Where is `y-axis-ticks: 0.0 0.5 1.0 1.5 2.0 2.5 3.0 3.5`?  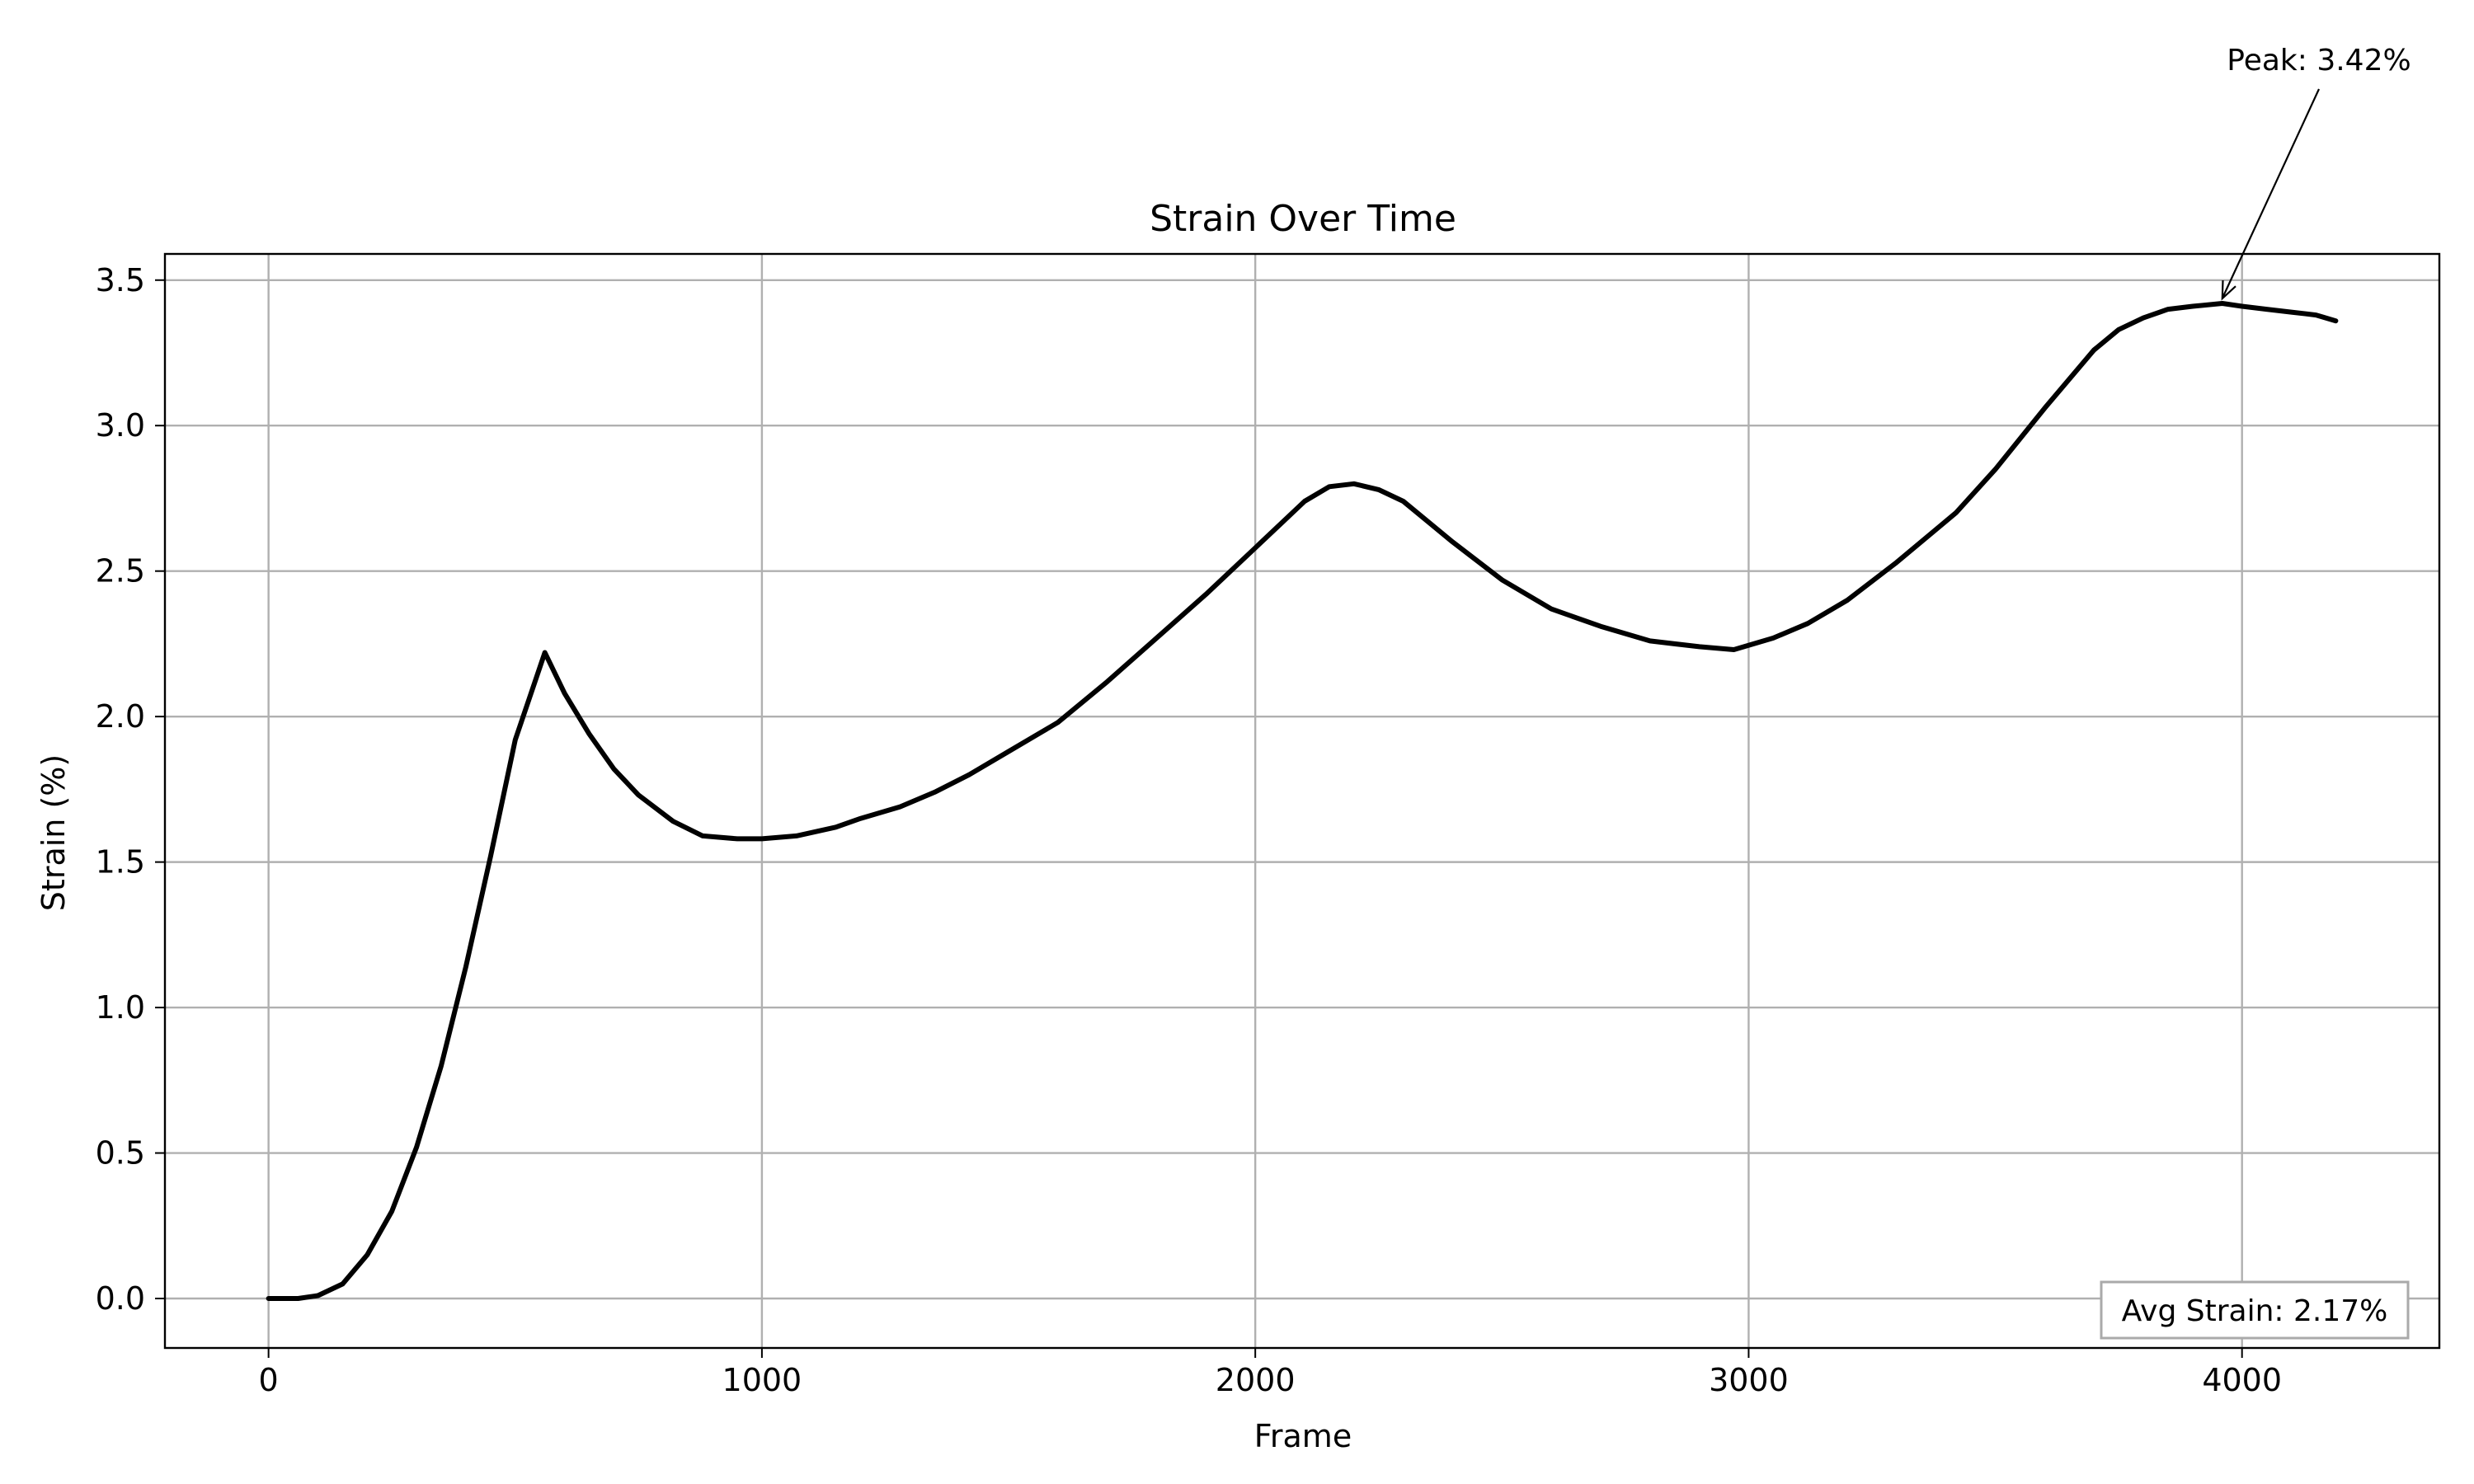 y-axis-ticks: 0.0 0.5 1.0 1.5 2.0 2.5 3.0 3.5 is located at coordinates (130, 789).